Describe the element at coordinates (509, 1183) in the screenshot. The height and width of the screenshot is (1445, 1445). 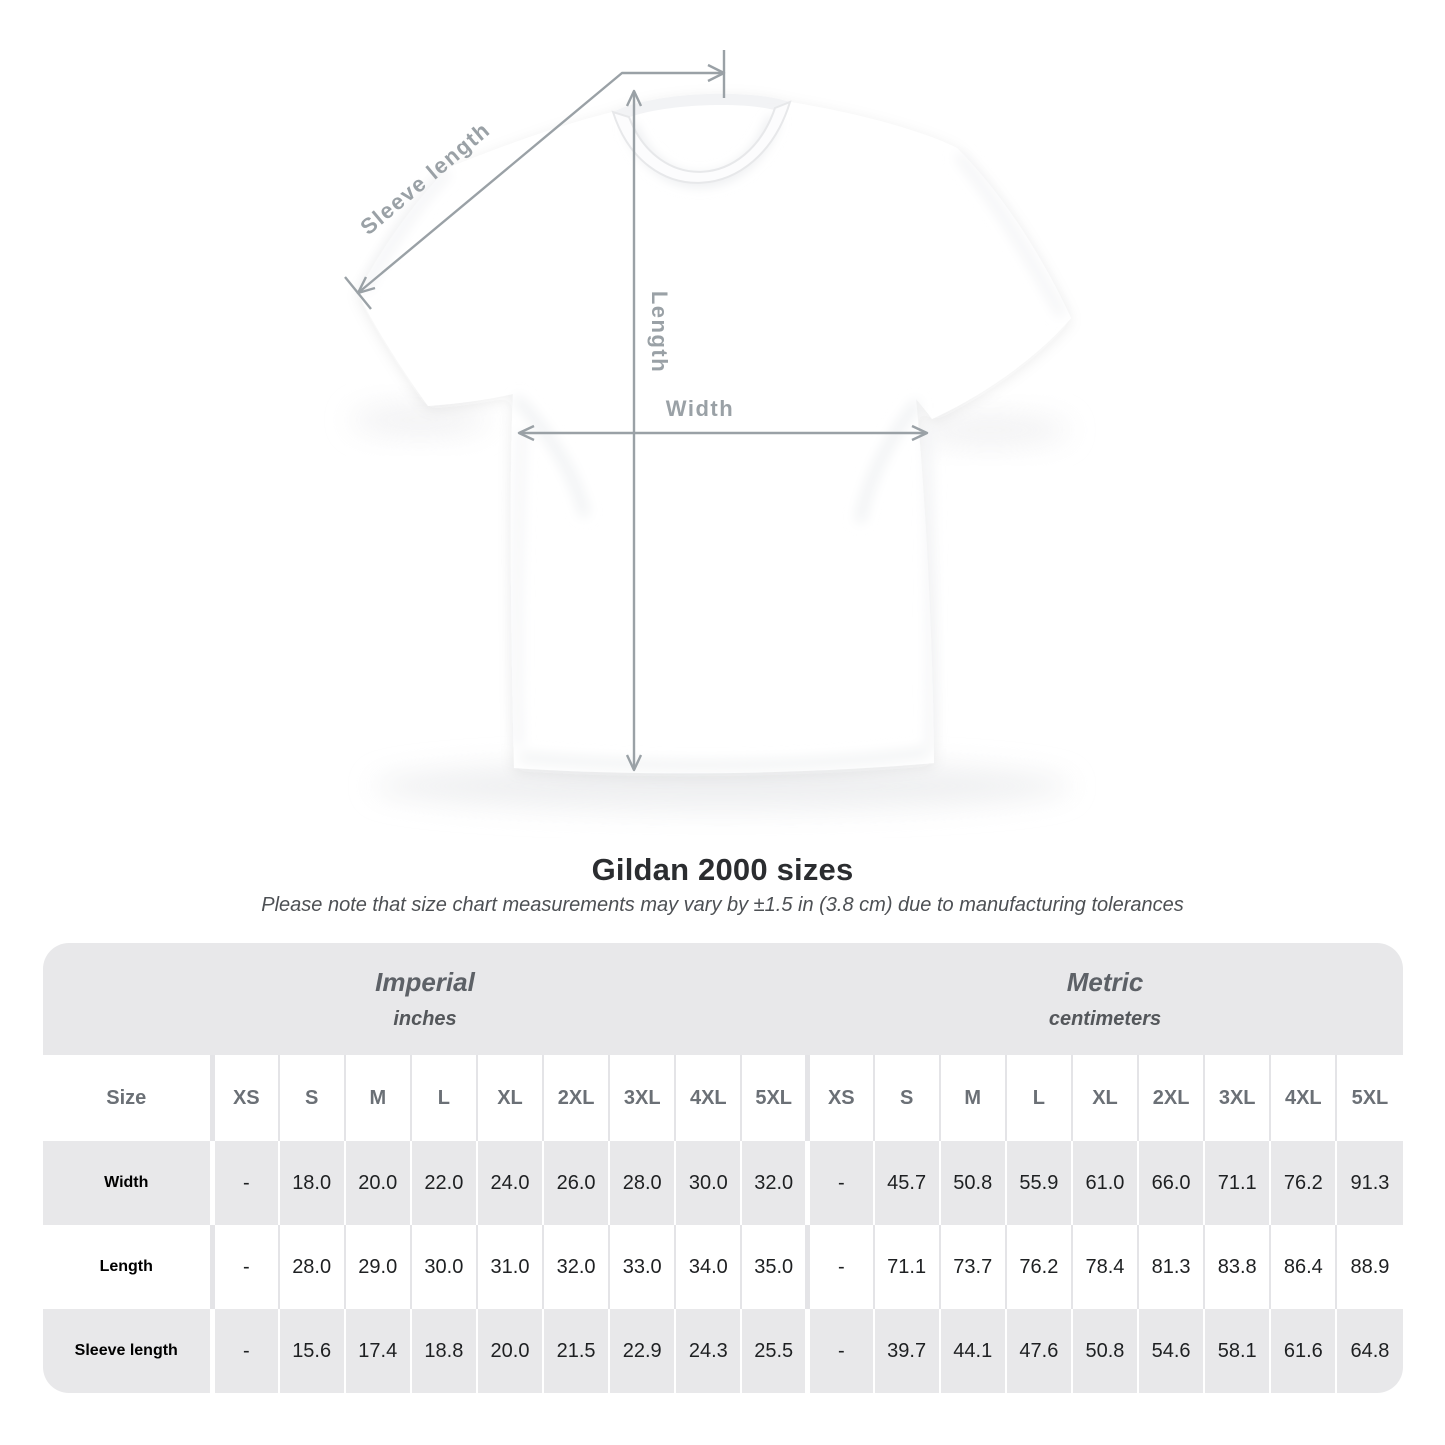
I see `value-cell: 24.0` at that location.